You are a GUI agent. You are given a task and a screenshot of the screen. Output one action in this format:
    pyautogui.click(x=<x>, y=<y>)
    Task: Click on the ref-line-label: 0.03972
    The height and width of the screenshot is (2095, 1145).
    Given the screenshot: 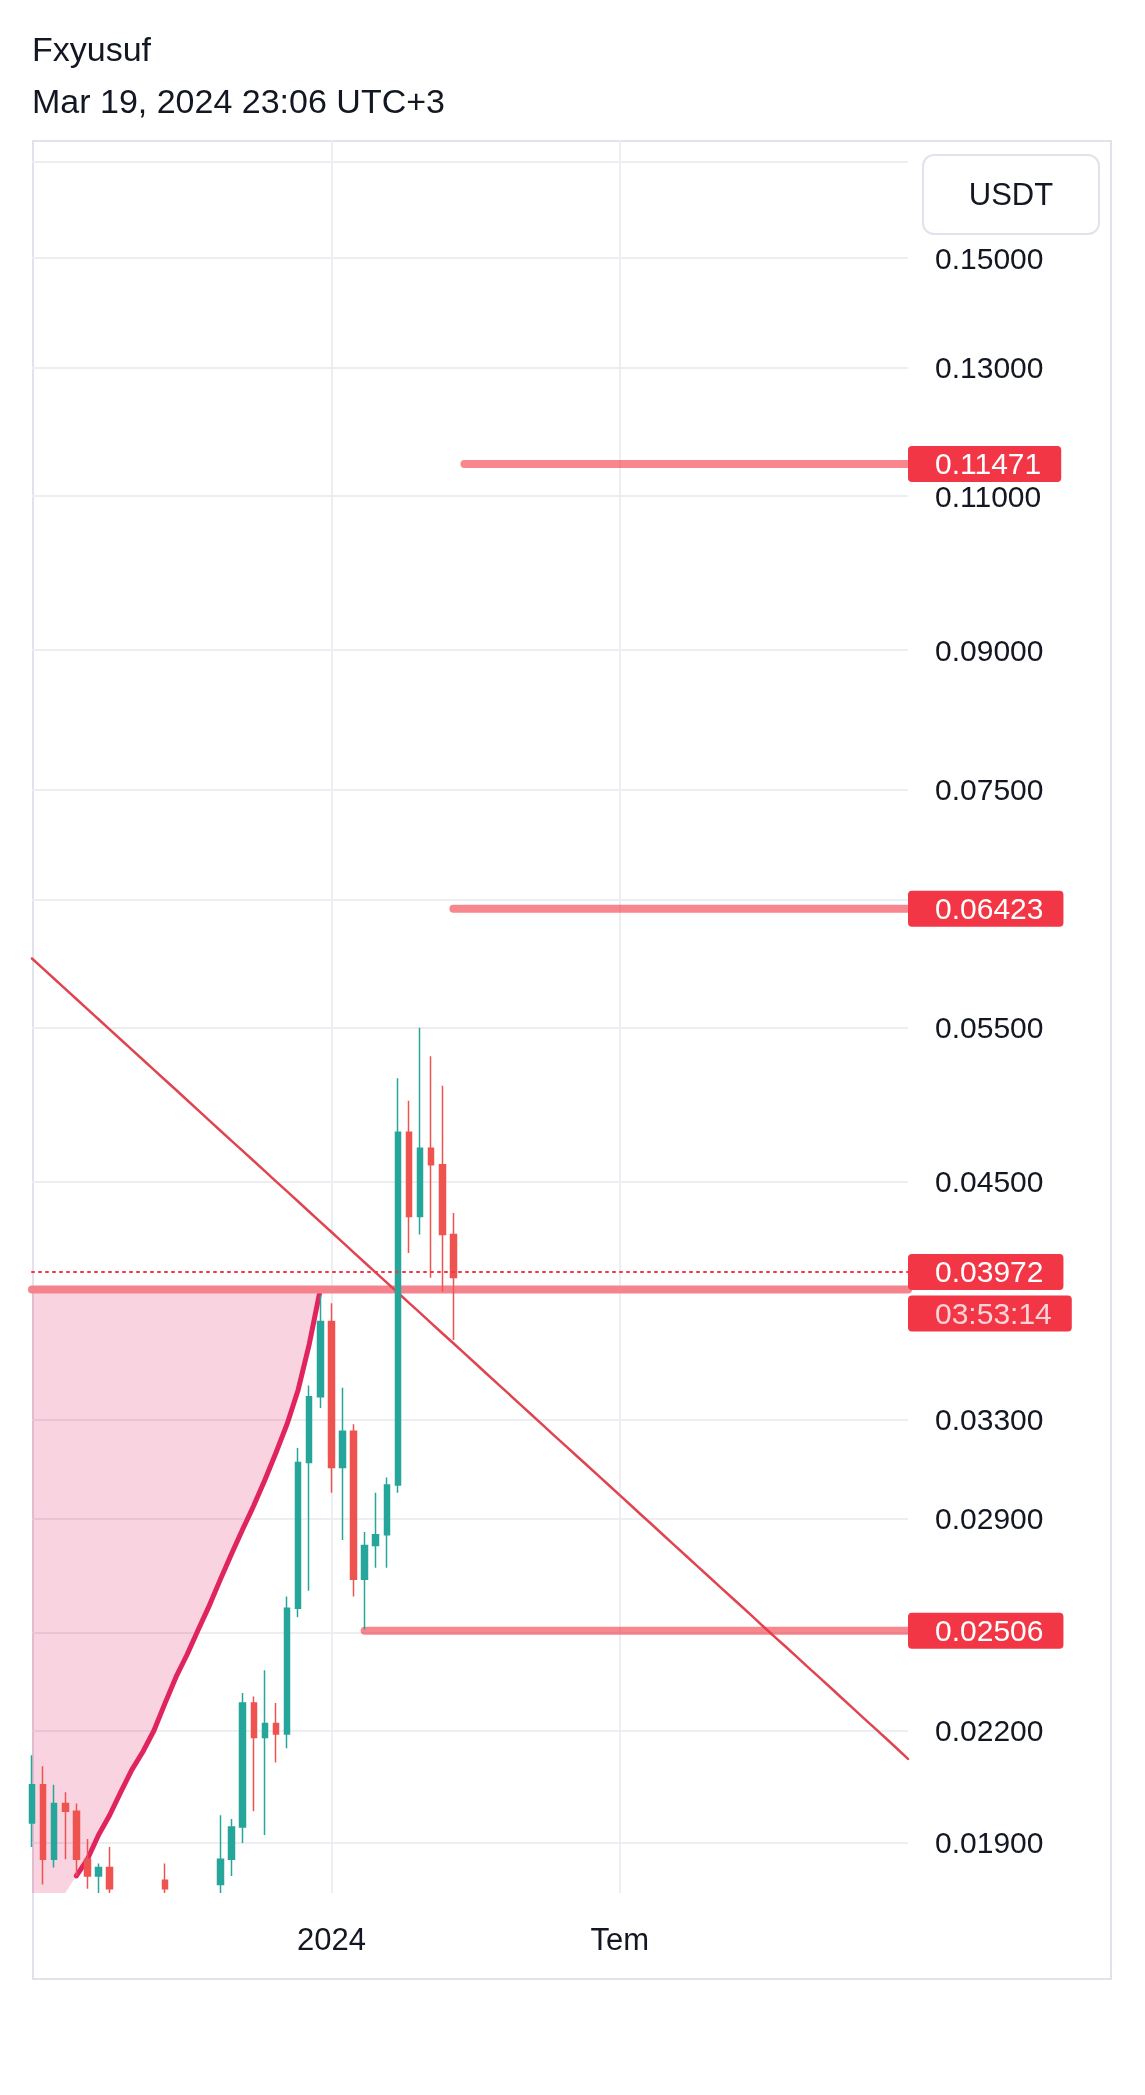 What is the action you would take?
    pyautogui.click(x=989, y=1272)
    